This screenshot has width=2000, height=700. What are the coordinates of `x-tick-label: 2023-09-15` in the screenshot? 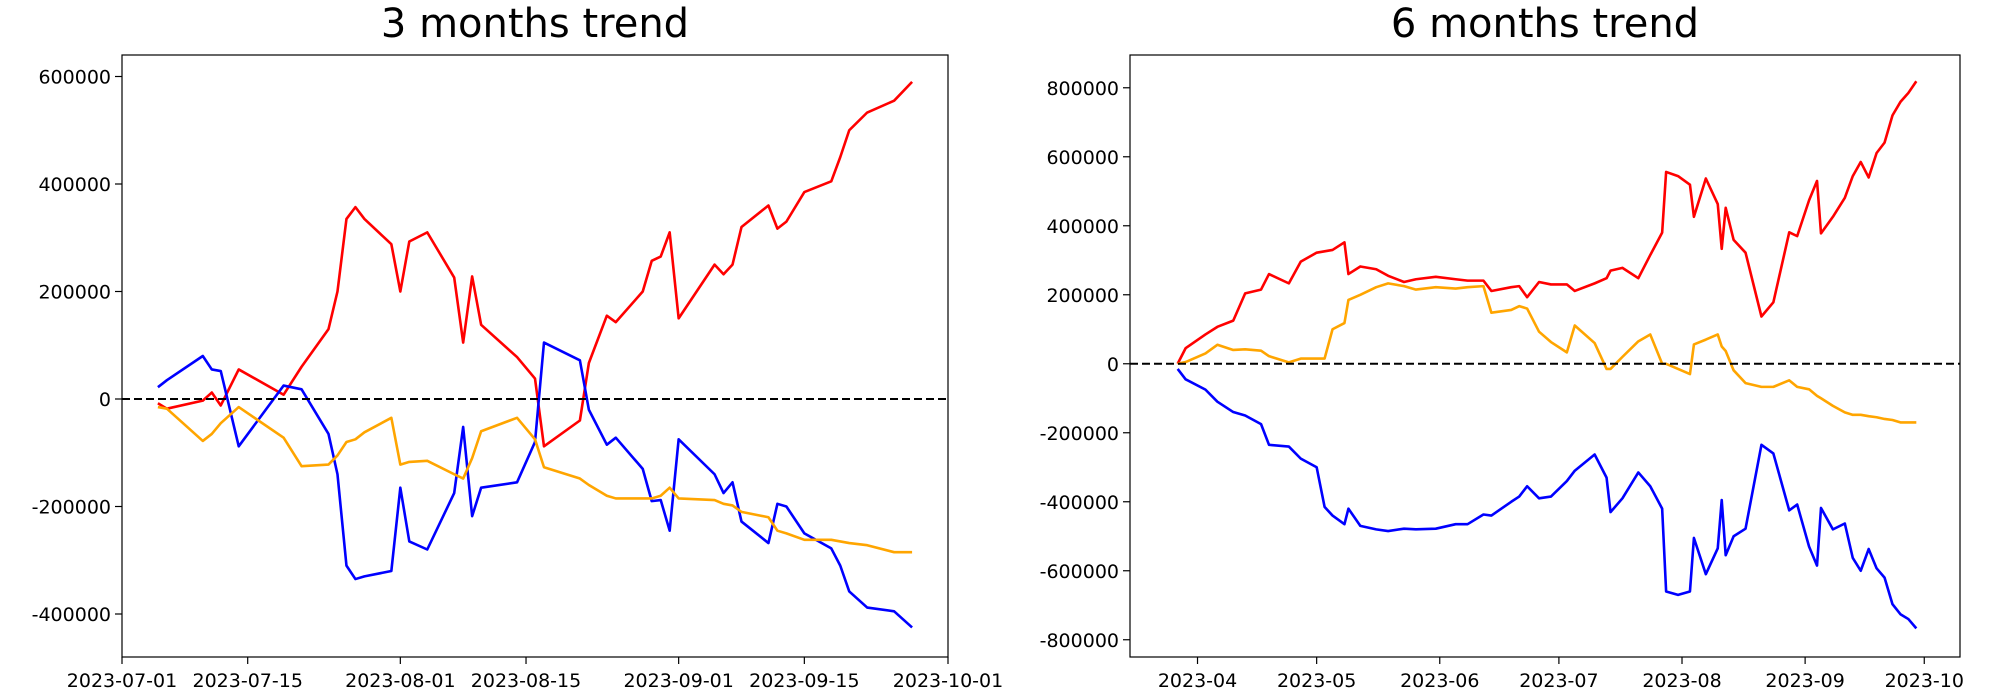 It's located at (804, 681).